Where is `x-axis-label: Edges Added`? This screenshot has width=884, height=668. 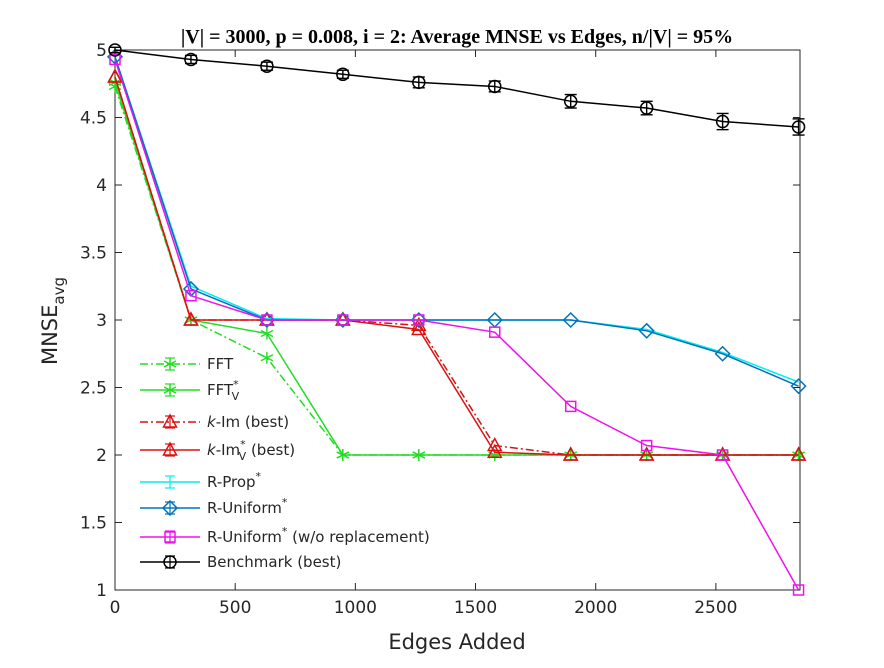
x-axis-label: Edges Added is located at coordinates (456, 642).